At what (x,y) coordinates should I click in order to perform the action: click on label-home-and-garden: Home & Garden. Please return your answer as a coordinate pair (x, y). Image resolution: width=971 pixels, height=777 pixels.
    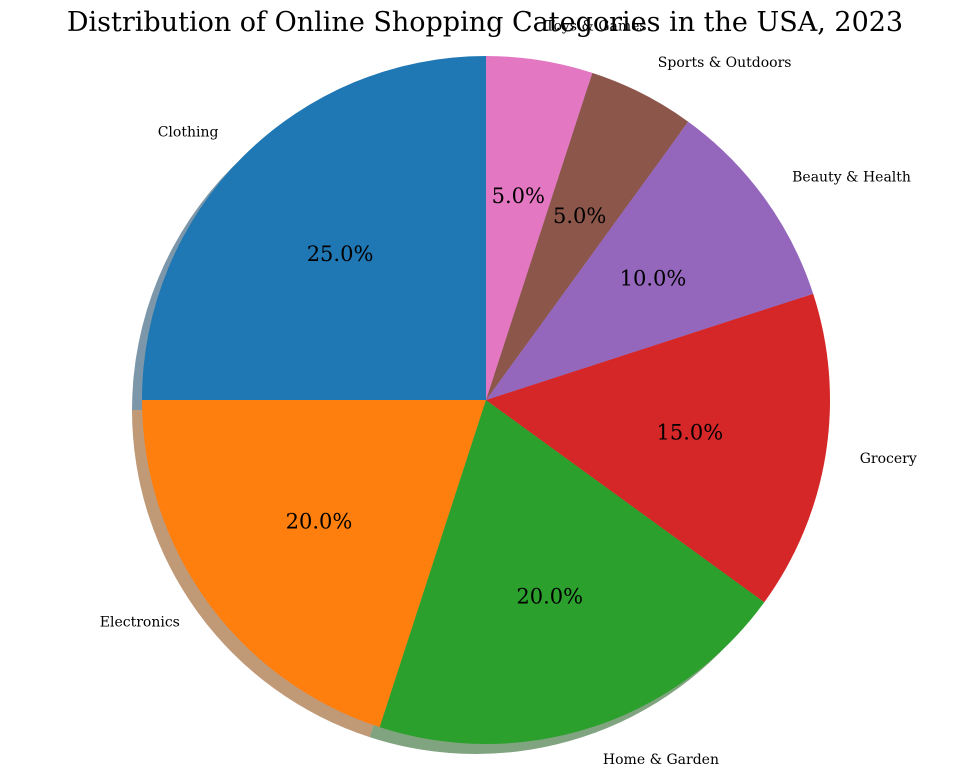
    Looking at the image, I should click on (661, 760).